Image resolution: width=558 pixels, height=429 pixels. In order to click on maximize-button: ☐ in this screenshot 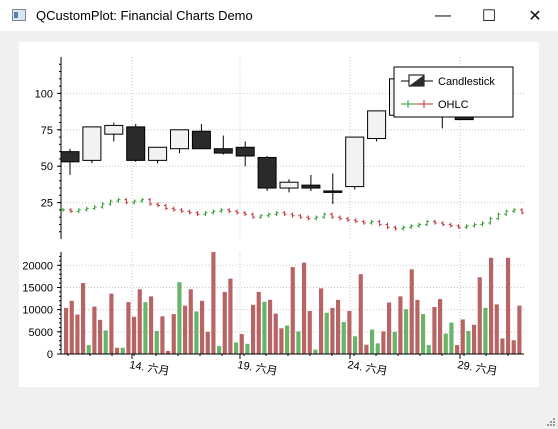, I will do `click(489, 16)`.